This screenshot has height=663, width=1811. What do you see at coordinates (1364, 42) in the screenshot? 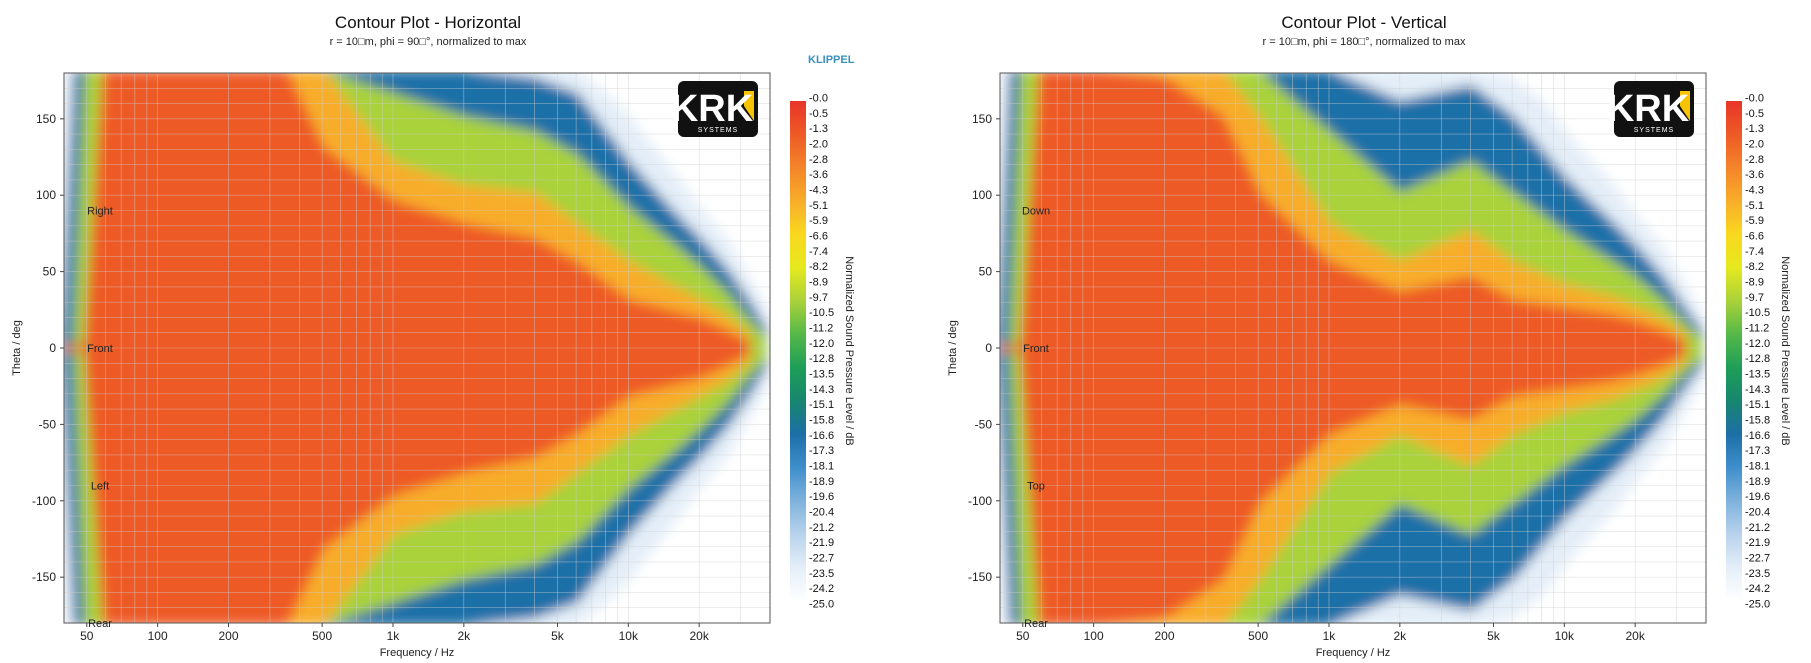
I see `chart-subtitle: r = 10□m, phi = 180□°, normalized to max` at bounding box center [1364, 42].